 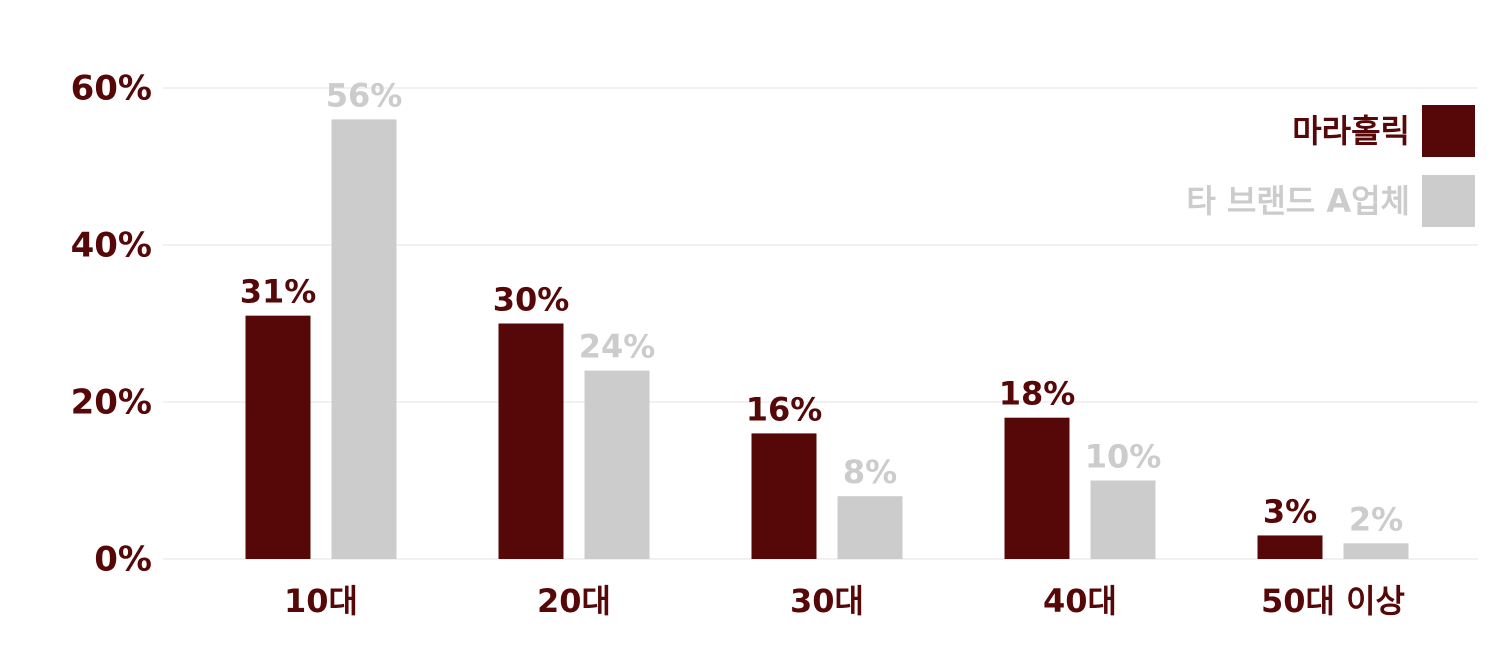 What do you see at coordinates (1376, 519) in the screenshot?
I see `value-label: 2%` at bounding box center [1376, 519].